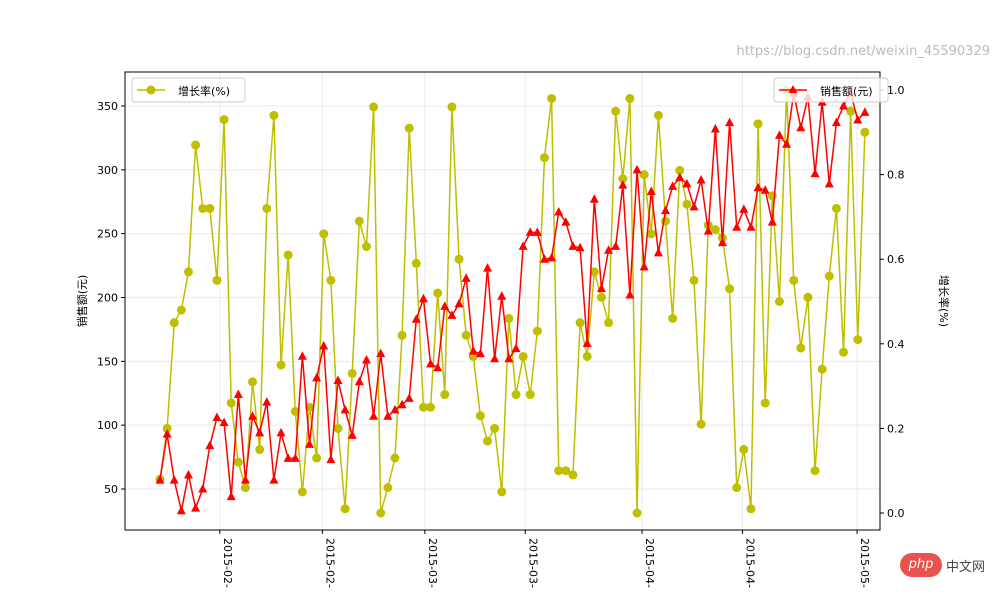 The height and width of the screenshot is (597, 1000). Describe the element at coordinates (793, 89) in the screenshot. I see `legend-triangle-marker` at that location.